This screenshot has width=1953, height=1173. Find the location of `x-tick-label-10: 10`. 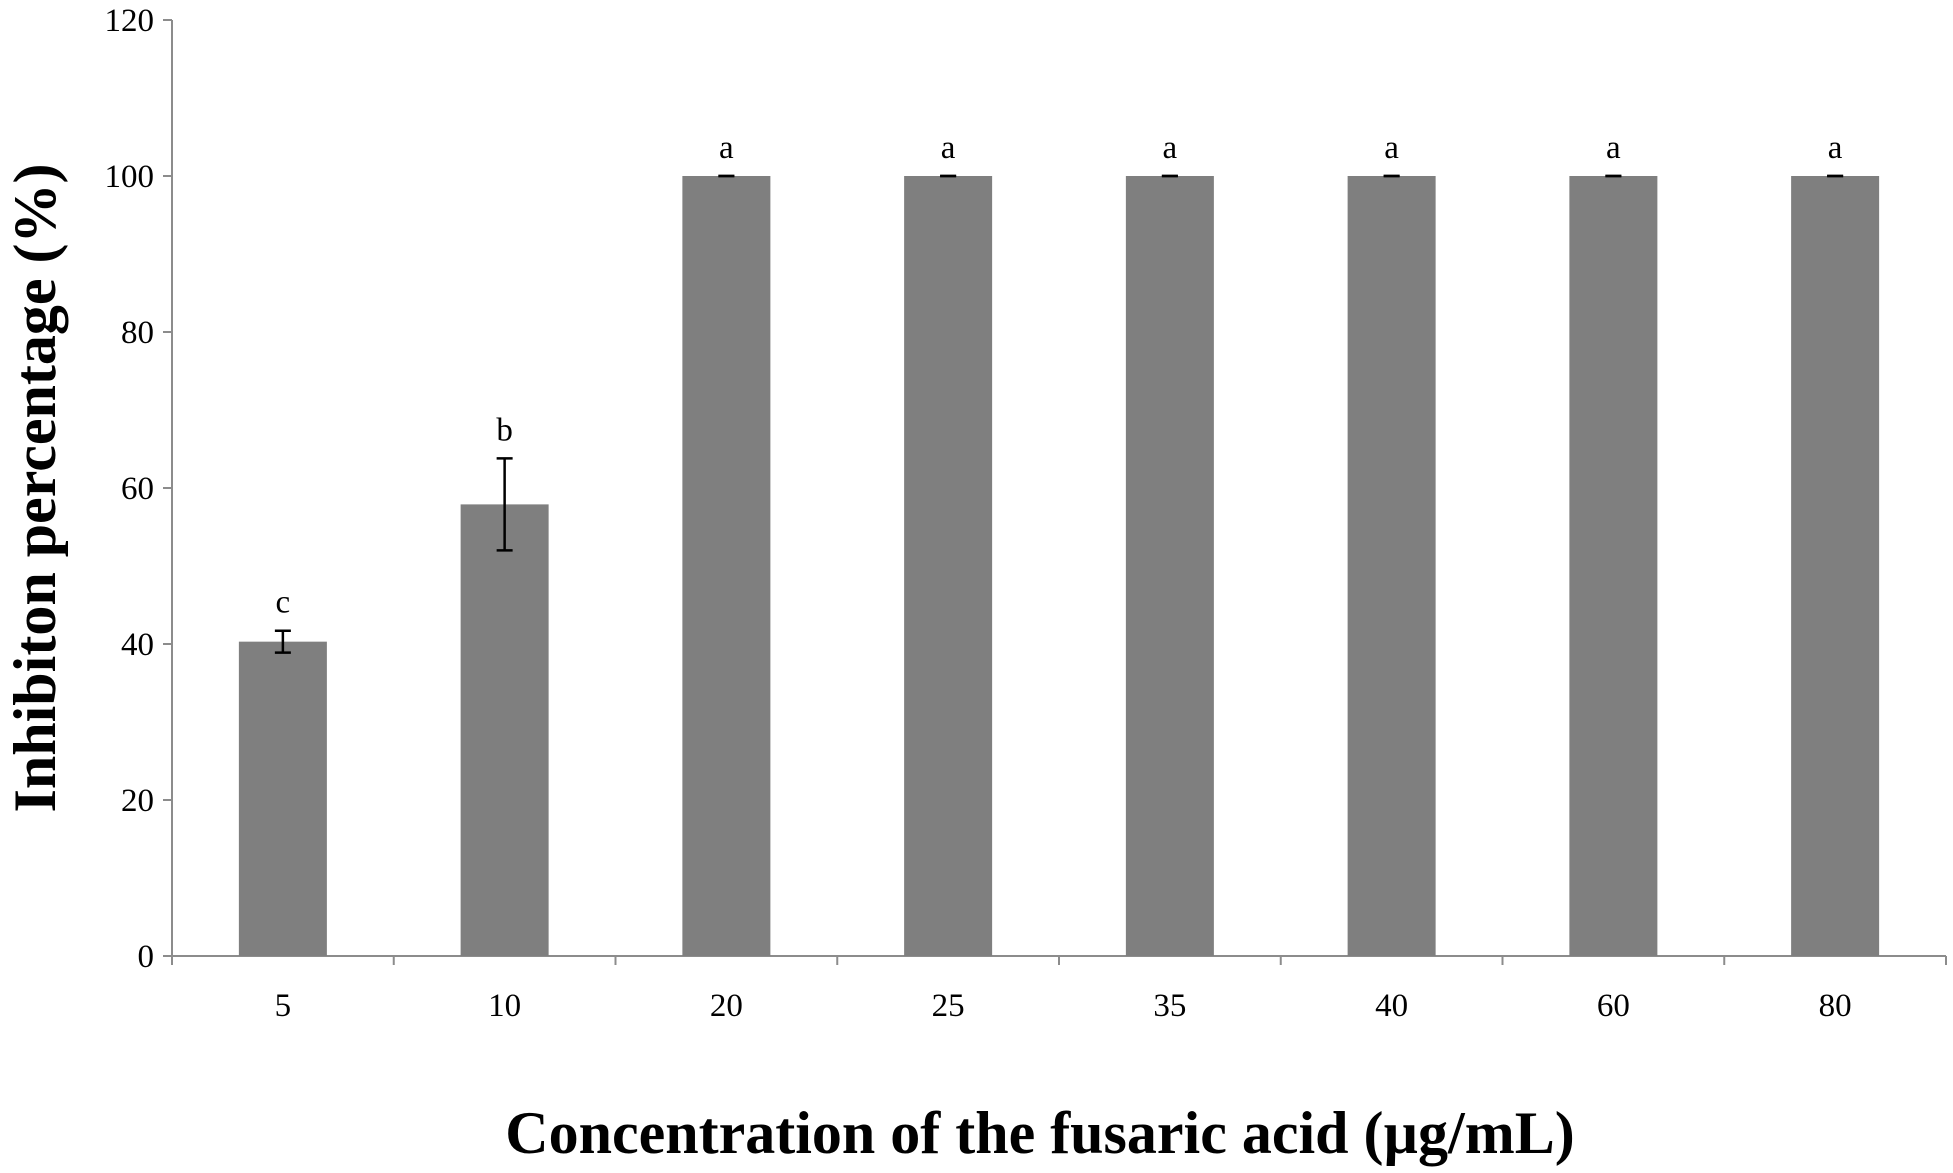

x-tick-label-10: 10 is located at coordinates (504, 1006).